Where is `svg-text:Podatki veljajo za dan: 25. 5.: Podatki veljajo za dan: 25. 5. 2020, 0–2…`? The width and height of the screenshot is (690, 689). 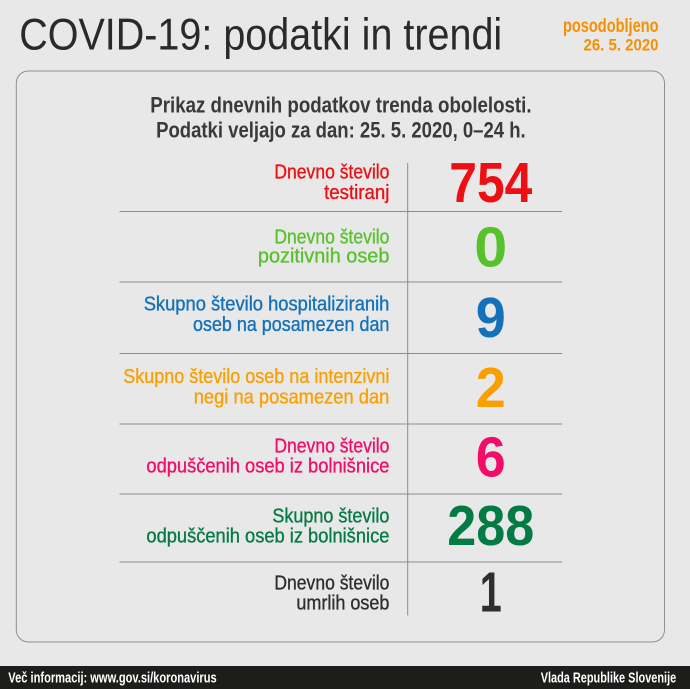
svg-text:Podatki veljajo za dan: 25. 5.: Podatki veljajo za dan: 25. 5. 2020, 0–2… is located at coordinates (341, 130).